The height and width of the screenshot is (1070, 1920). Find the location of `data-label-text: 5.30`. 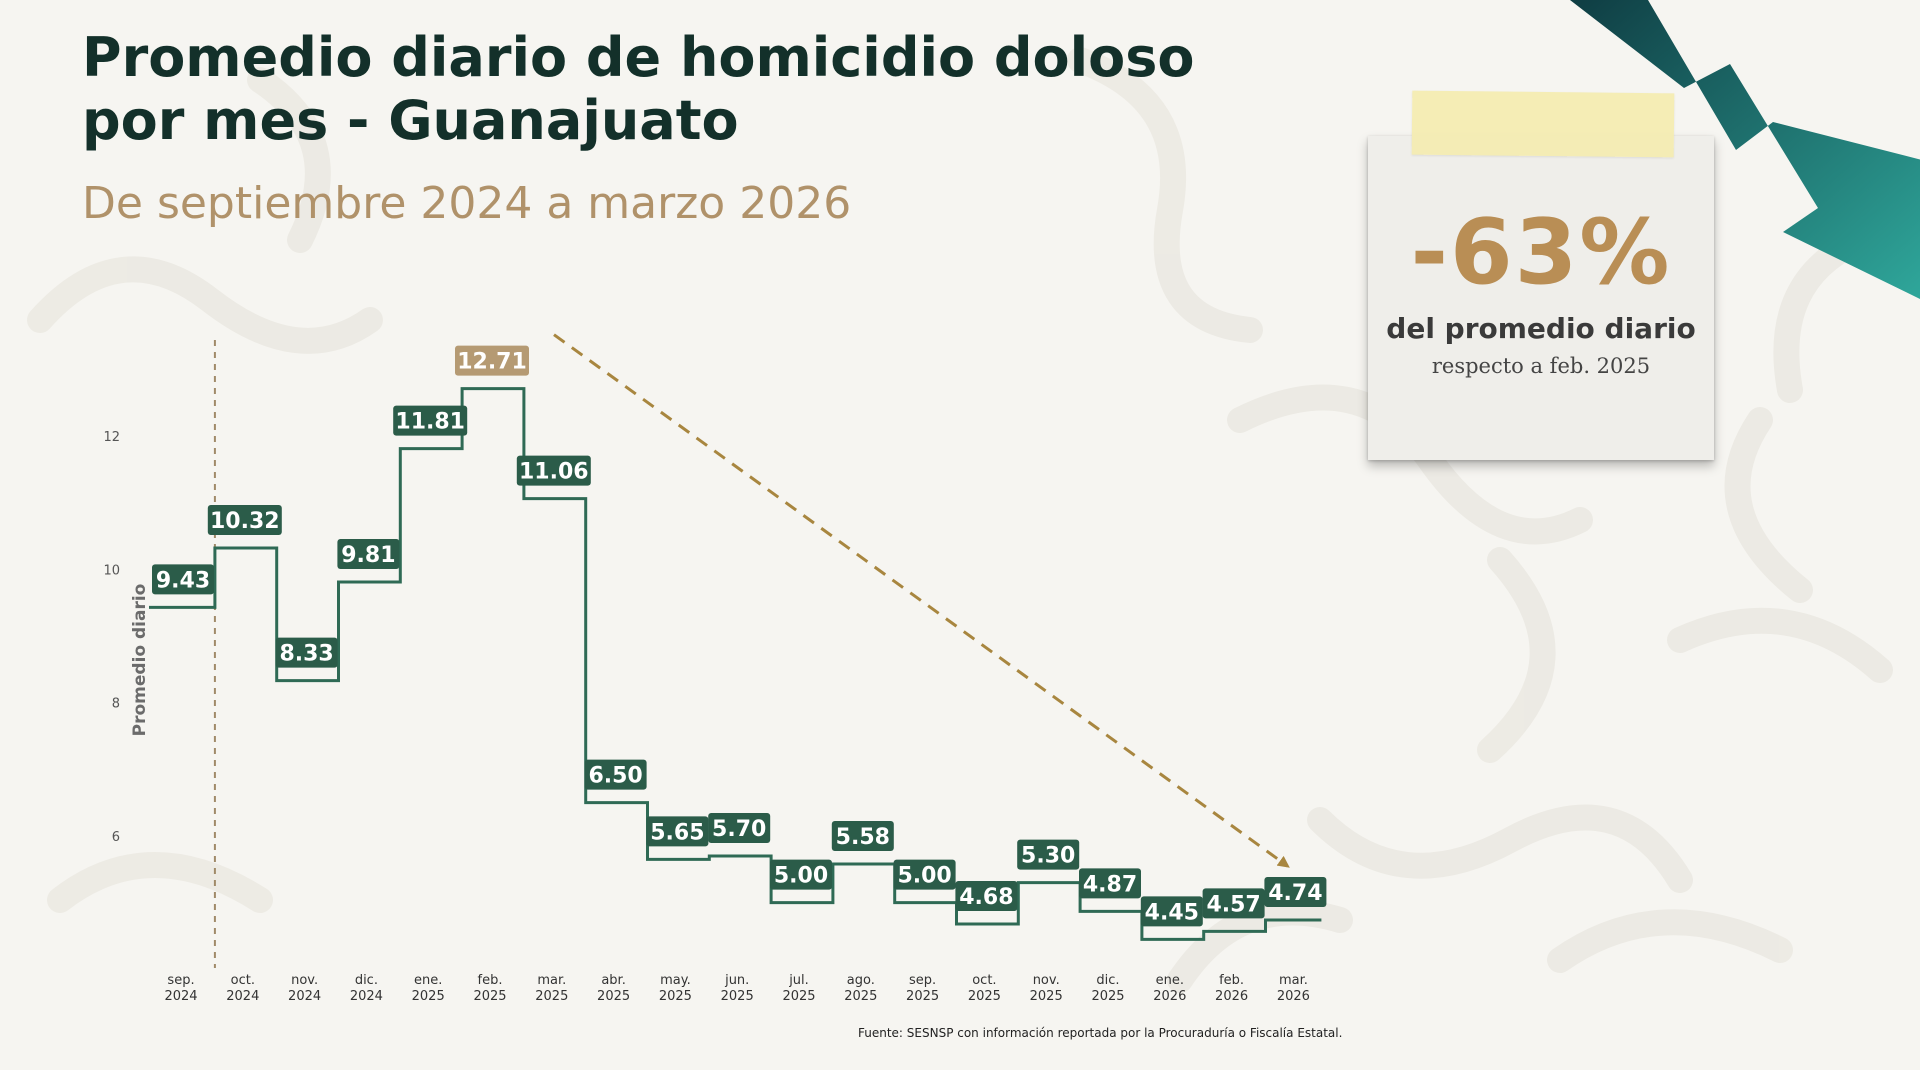

data-label-text: 5.30 is located at coordinates (1048, 856).